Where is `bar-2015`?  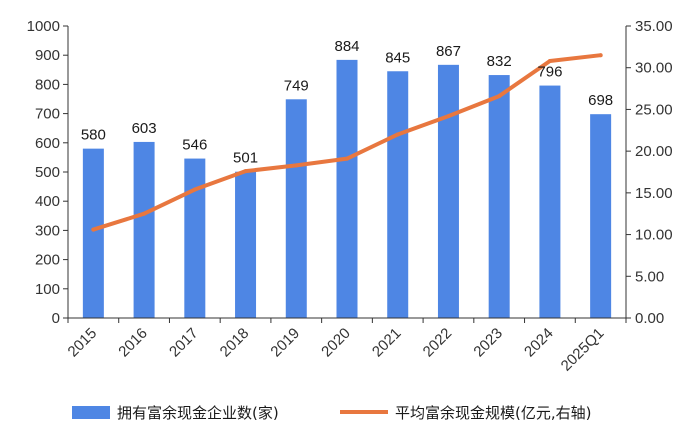
bar-2015 is located at coordinates (93, 233).